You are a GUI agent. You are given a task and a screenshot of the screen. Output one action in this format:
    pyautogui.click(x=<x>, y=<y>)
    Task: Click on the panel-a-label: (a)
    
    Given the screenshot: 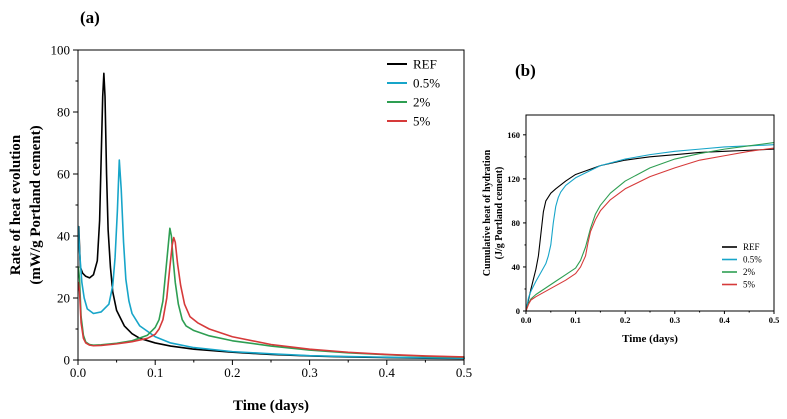 What is the action you would take?
    pyautogui.click(x=90, y=17)
    